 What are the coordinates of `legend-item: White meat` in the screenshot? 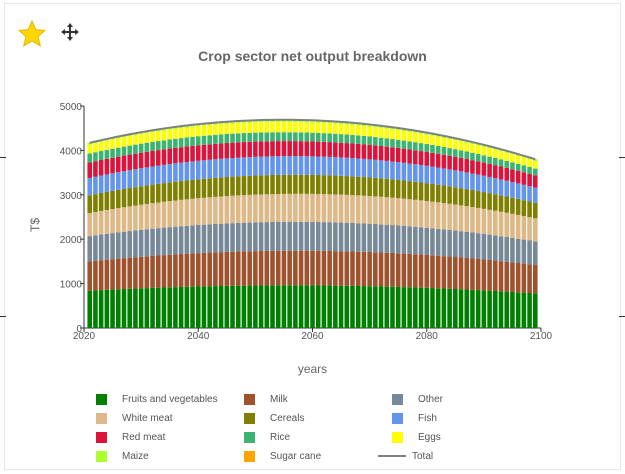 It's located at (134, 418).